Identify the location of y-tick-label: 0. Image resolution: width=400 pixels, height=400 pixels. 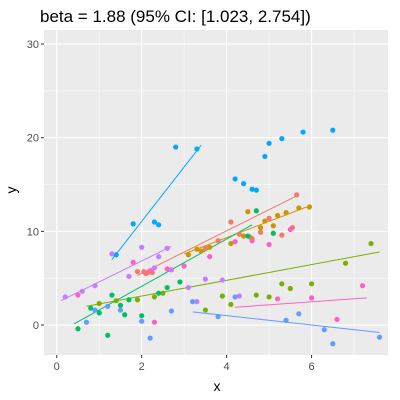
(36, 326).